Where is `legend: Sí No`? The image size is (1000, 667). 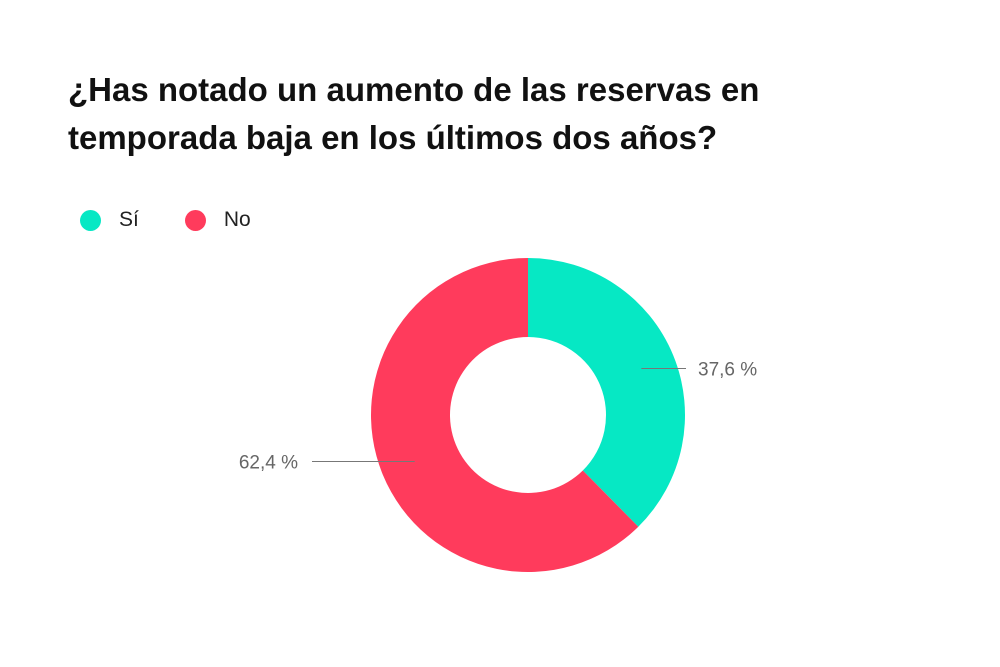 legend: Sí No is located at coordinates (188, 220).